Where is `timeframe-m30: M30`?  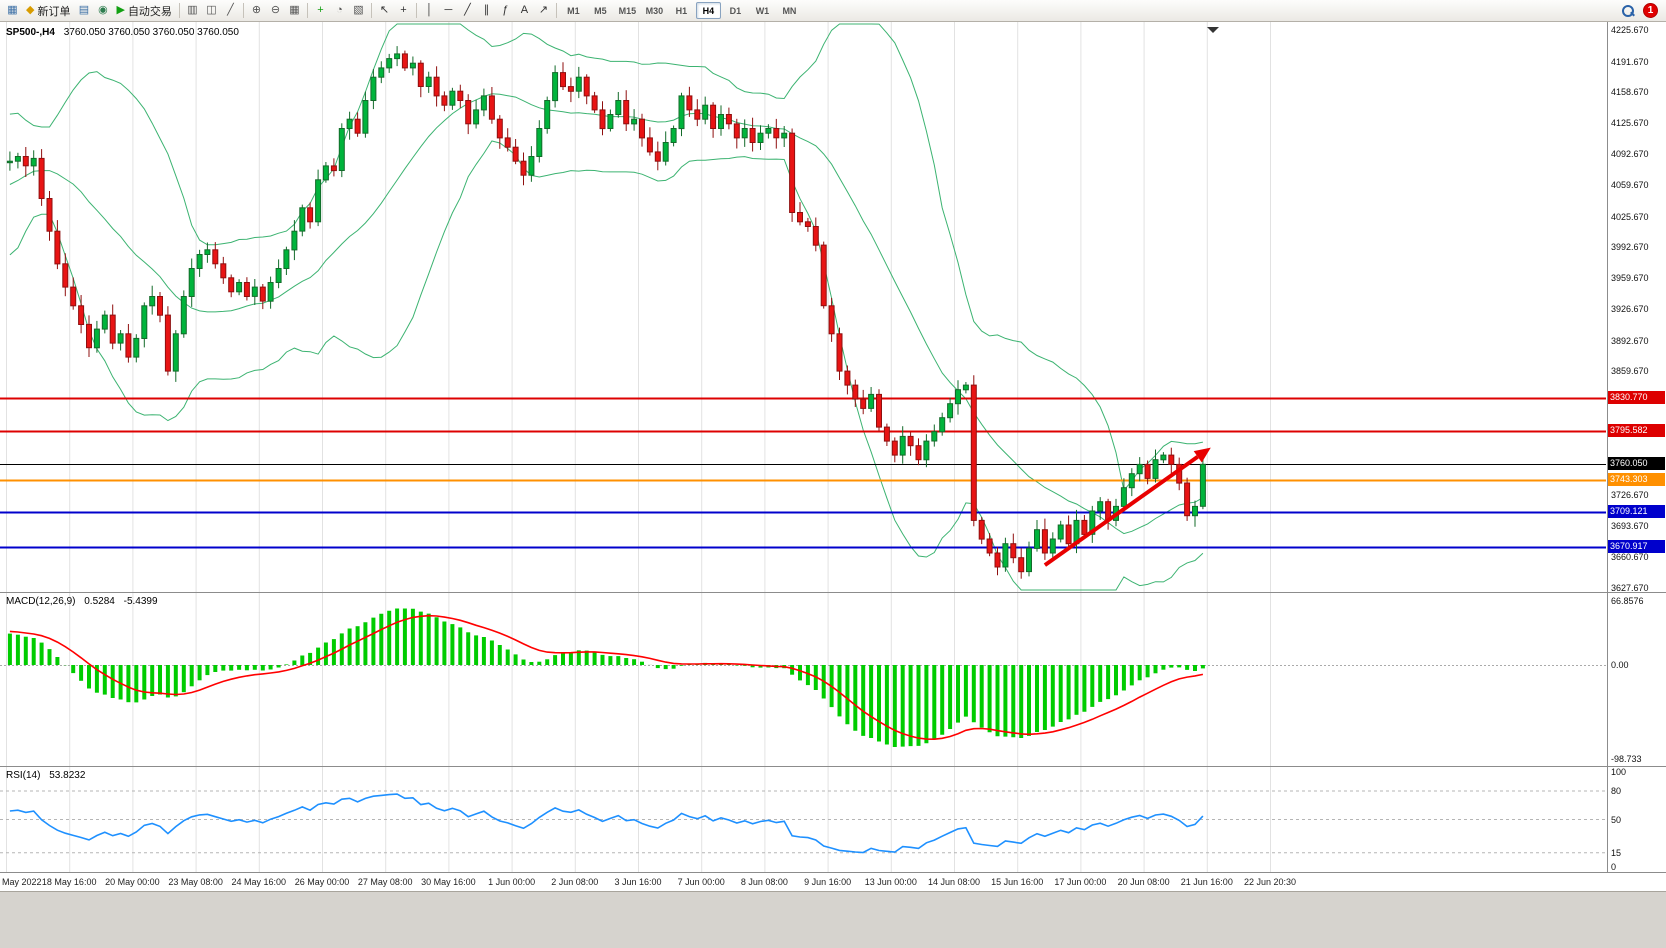
timeframe-m30: M30 is located at coordinates (654, 10).